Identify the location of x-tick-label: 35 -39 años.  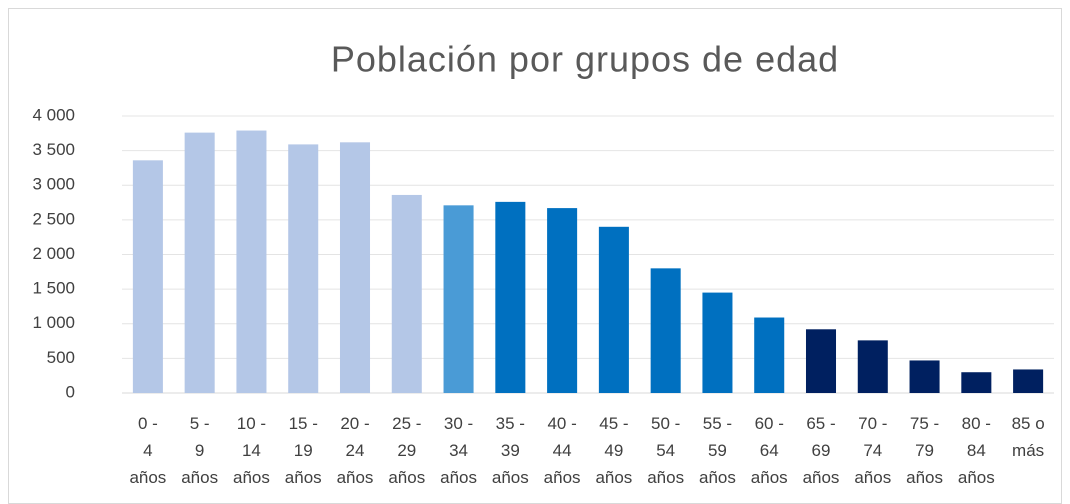
(510, 450).